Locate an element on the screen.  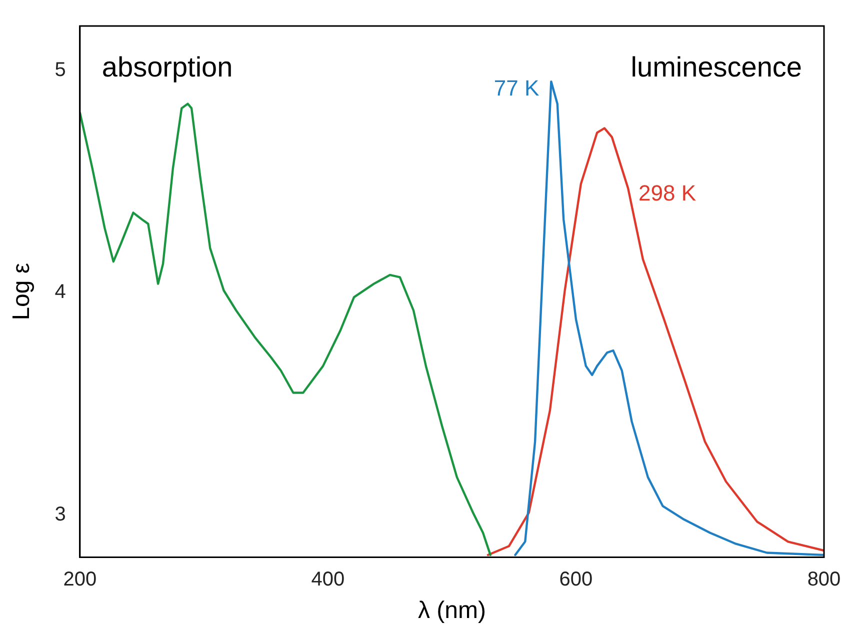
x-tick-label: 600 is located at coordinates (576, 579).